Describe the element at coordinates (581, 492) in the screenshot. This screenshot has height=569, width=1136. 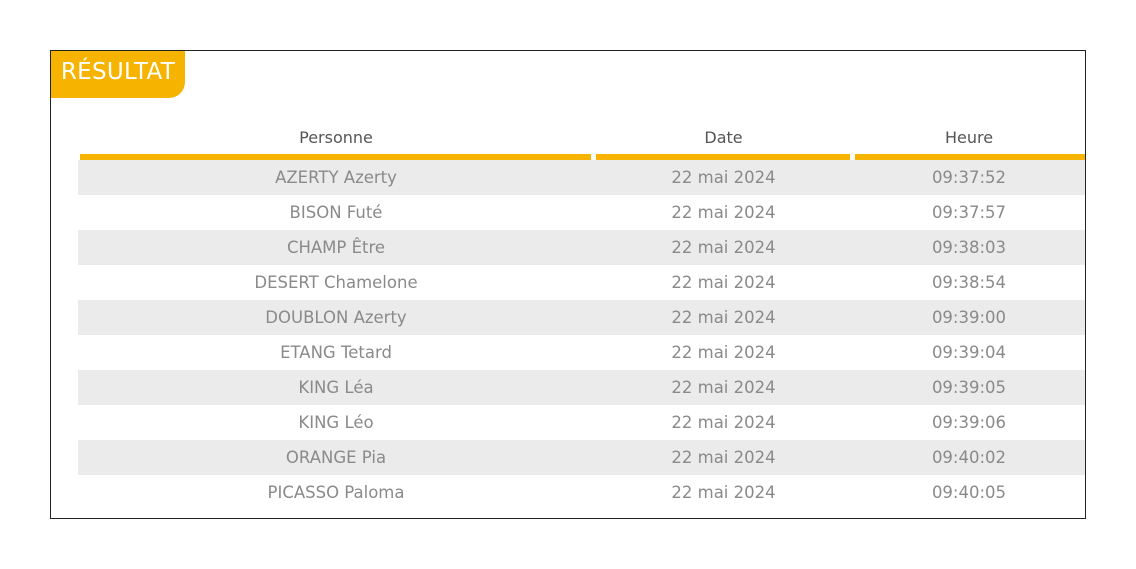
I see `table-row: PICASSO Paloma 22 mai 2024 09:40:05` at that location.